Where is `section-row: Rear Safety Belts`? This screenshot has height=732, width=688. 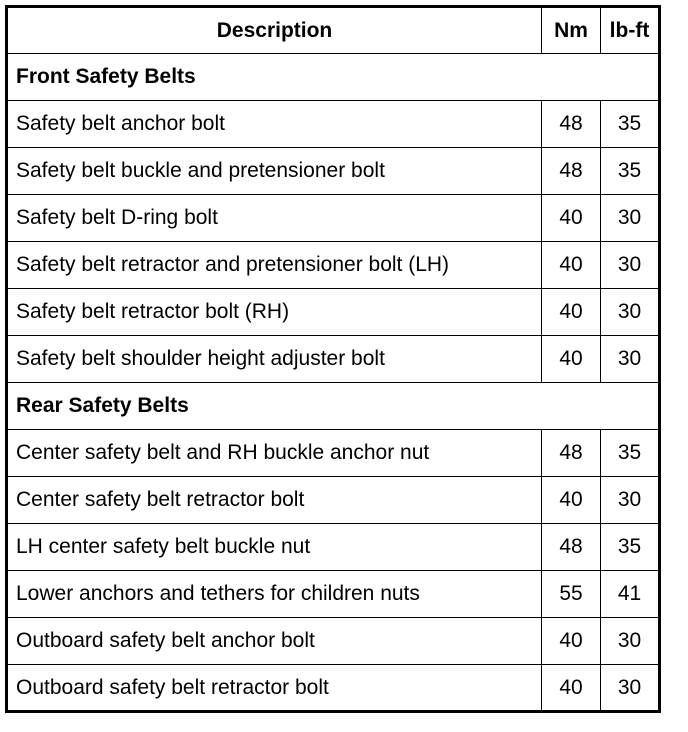 section-row: Rear Safety Belts is located at coordinates (333, 406).